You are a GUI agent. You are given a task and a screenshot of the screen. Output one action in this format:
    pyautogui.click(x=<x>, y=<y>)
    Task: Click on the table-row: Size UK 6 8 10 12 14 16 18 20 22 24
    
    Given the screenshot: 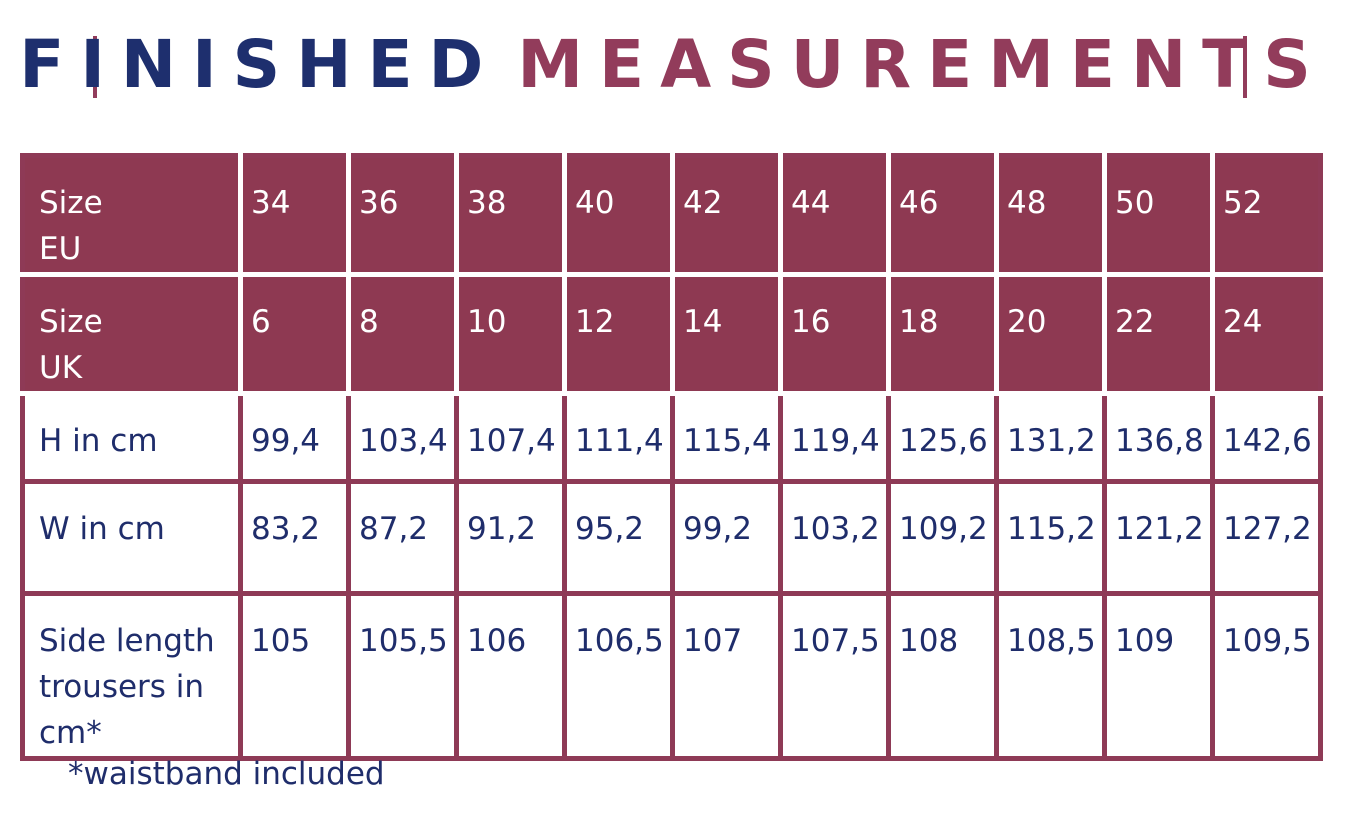 What is the action you would take?
    pyautogui.click(x=671, y=334)
    